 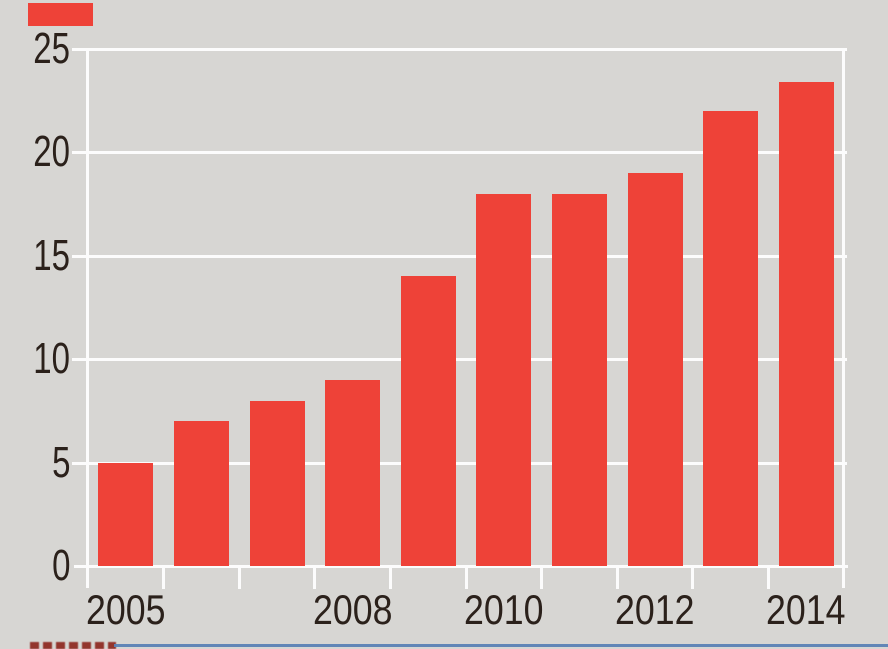 I want to click on x-axis-tick-label: 2014, so click(x=806, y=610).